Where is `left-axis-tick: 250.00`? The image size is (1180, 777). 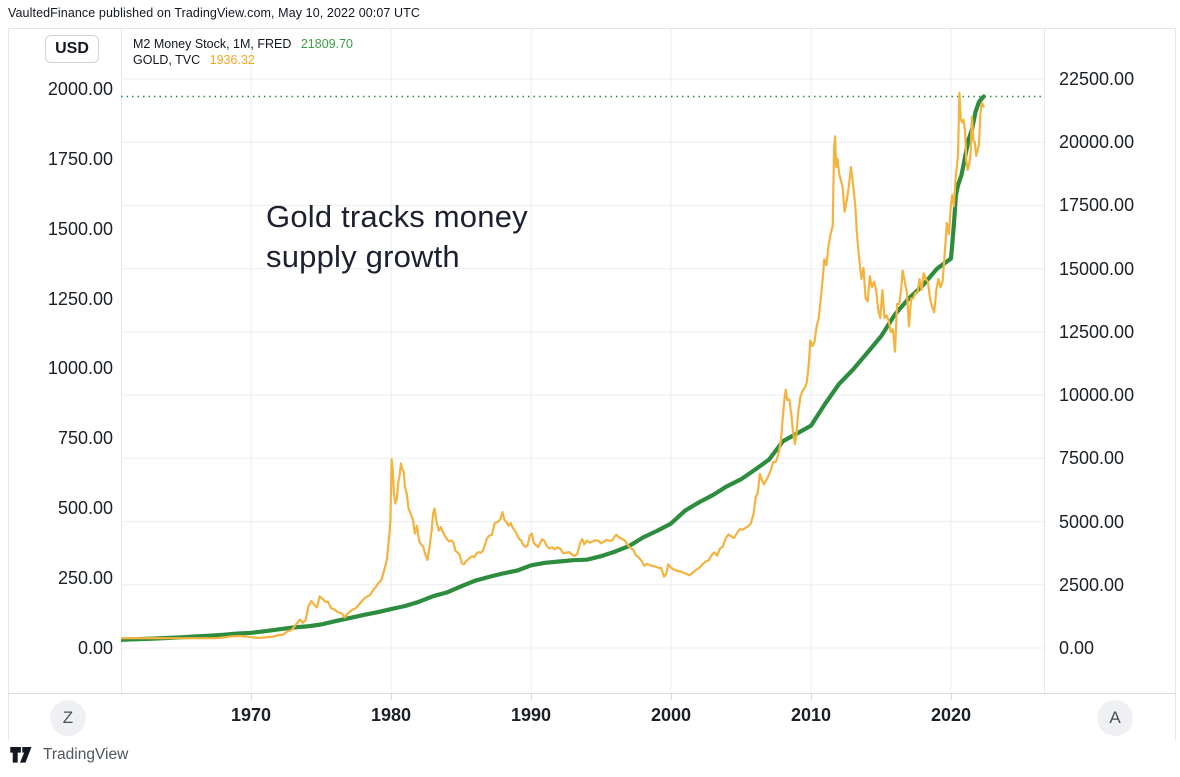 left-axis-tick: 250.00 is located at coordinates (85, 578).